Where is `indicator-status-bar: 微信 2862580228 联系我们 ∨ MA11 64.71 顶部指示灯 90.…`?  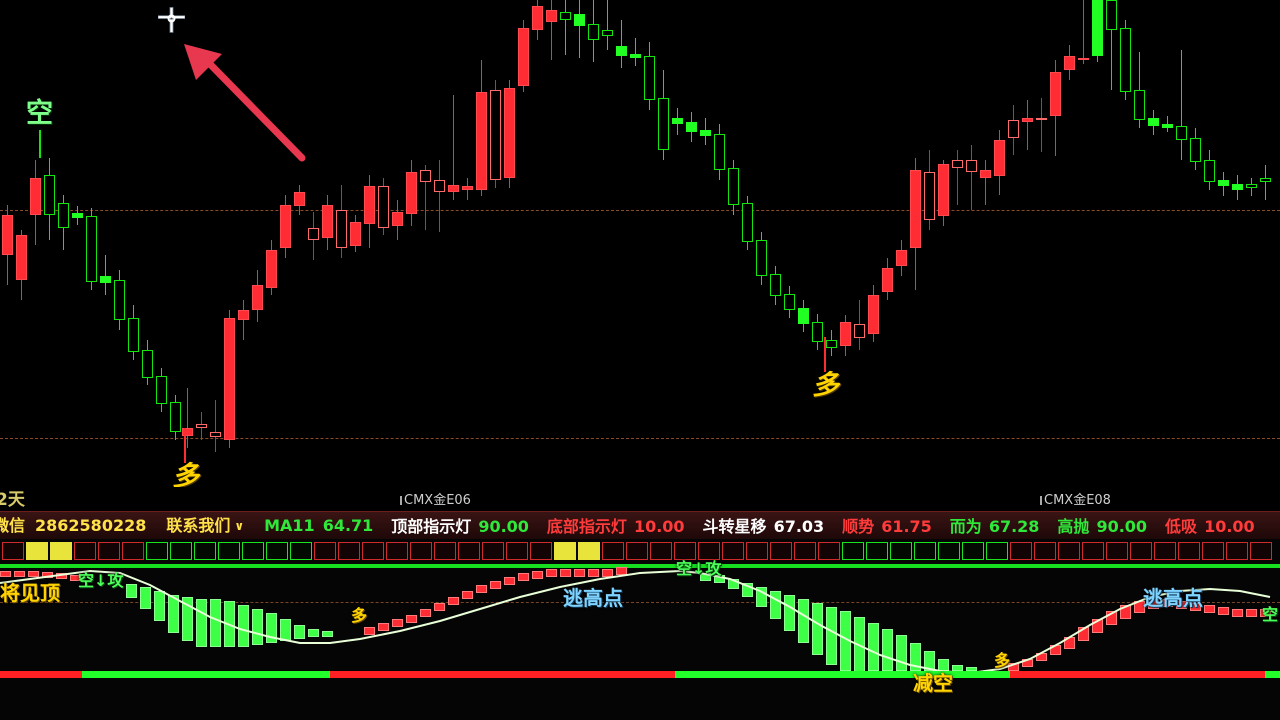 indicator-status-bar: 微信 2862580228 联系我们 ∨ MA11 64.71 顶部指示灯 90.… is located at coordinates (640, 526).